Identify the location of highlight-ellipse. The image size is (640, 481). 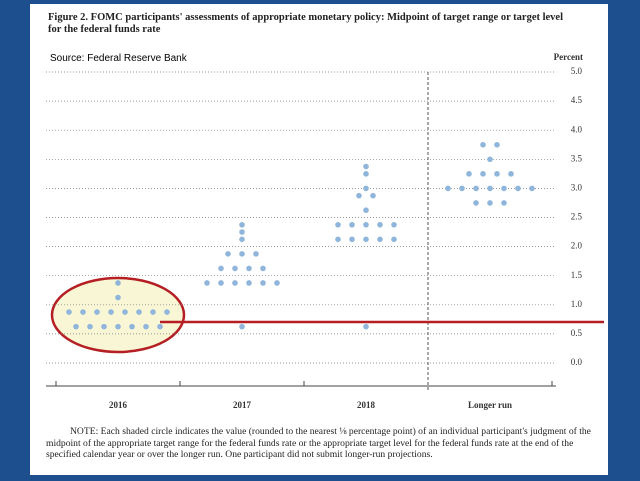
(118, 315).